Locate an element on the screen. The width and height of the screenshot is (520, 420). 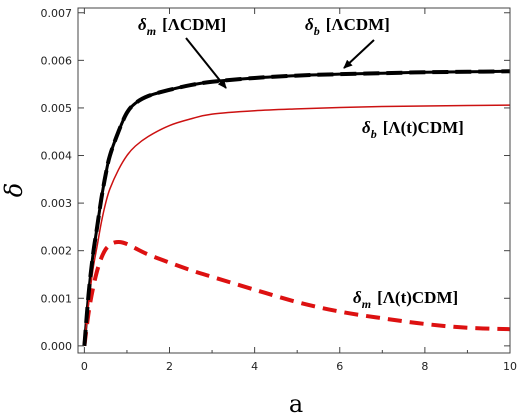
y-tick-label: 0.004 is located at coordinates (57, 156).